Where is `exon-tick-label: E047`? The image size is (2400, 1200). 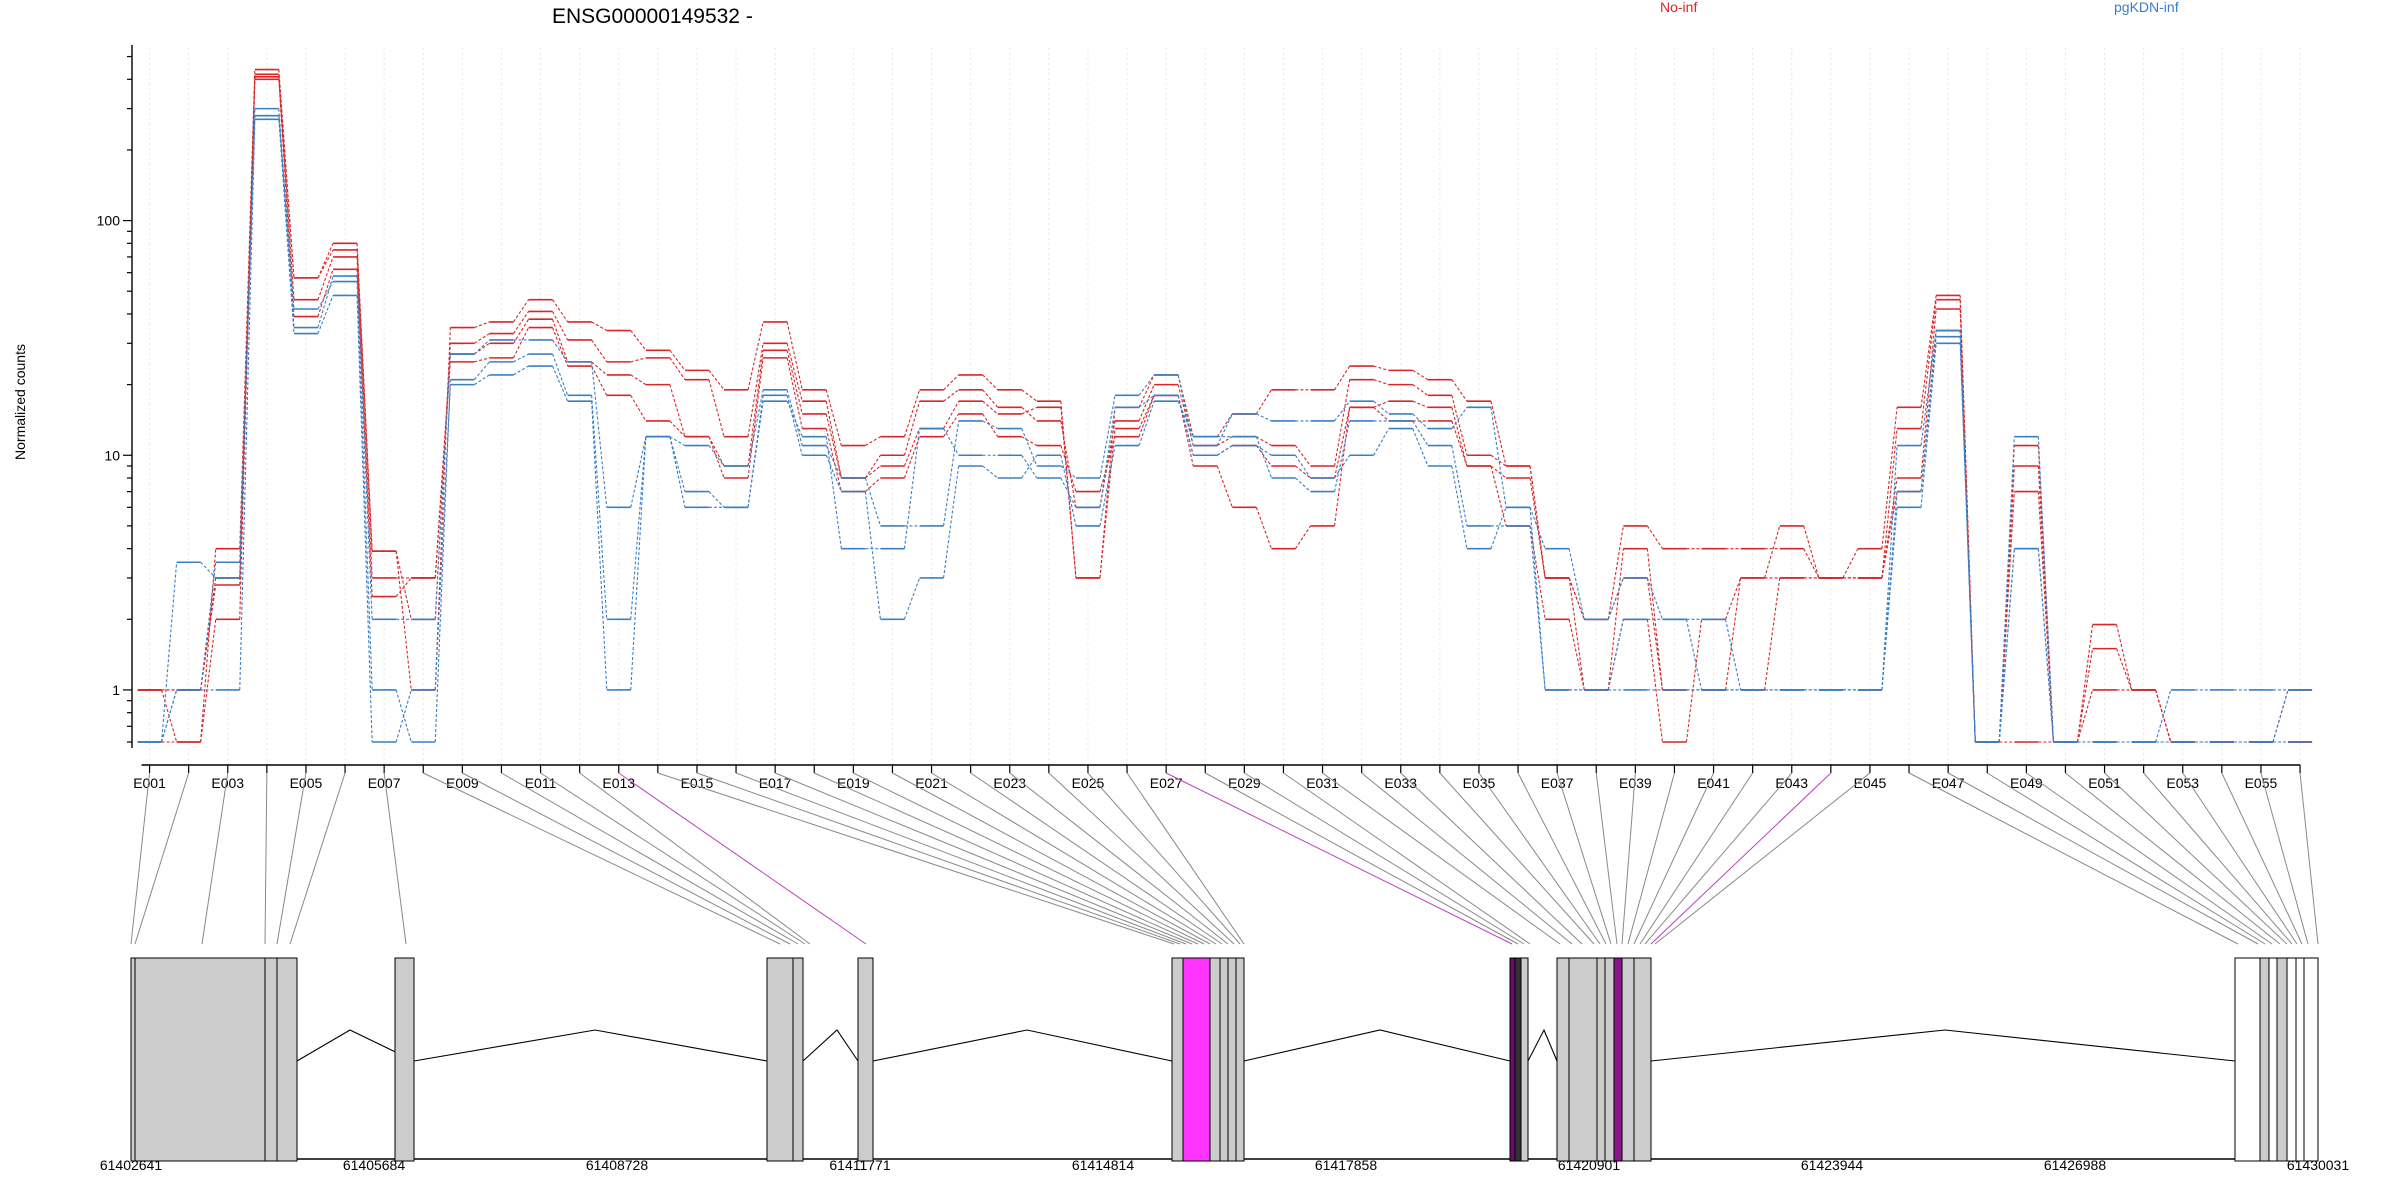
exon-tick-label: E047 is located at coordinates (1948, 783).